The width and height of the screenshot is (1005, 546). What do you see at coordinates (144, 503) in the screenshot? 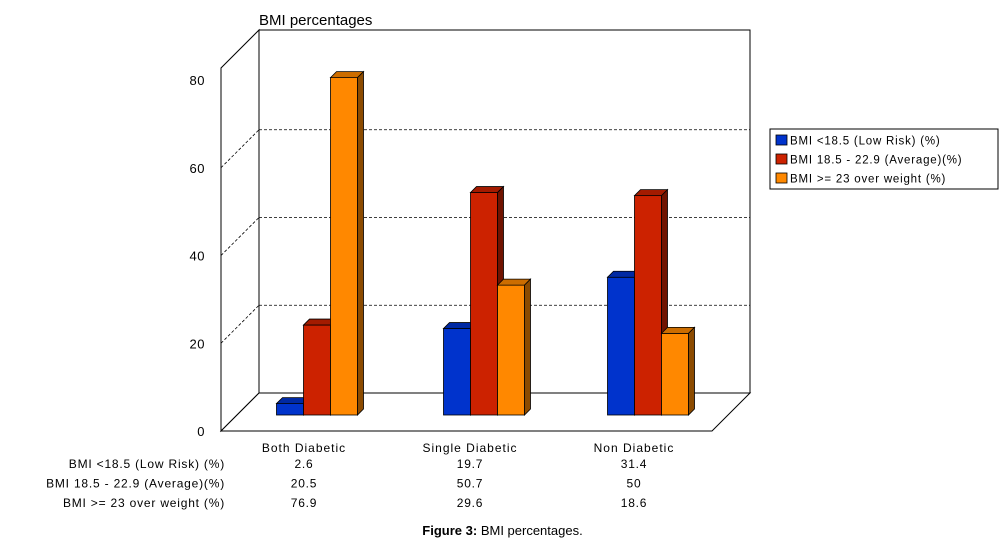
I see `data-table-row-label: BMI >= 23 over weight (%)` at bounding box center [144, 503].